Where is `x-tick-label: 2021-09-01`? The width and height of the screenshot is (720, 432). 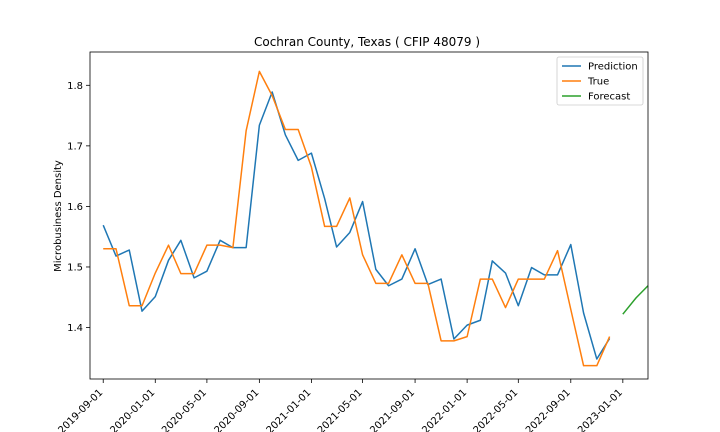 x-tick-label: 2021-09-01 is located at coordinates (392, 409).